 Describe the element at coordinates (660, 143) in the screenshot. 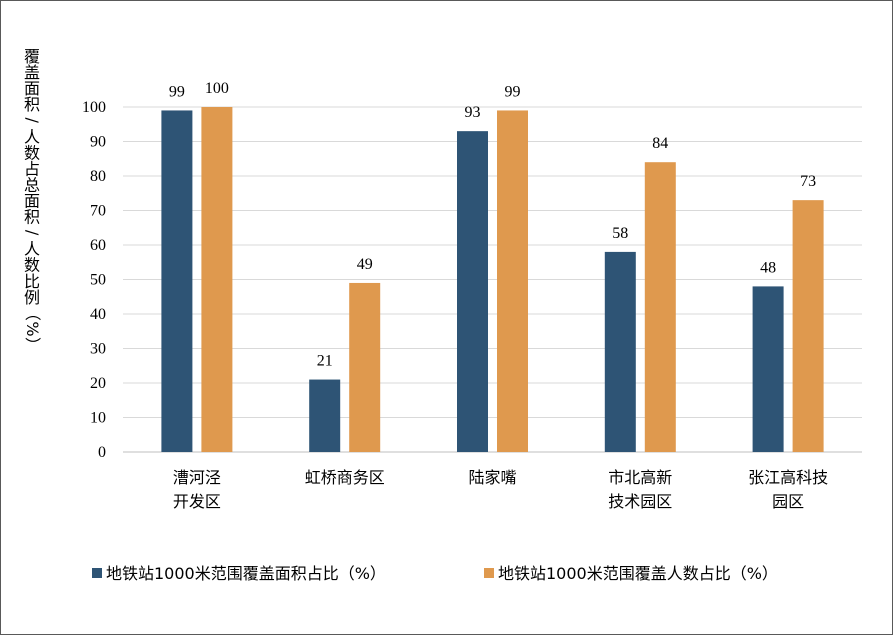

I see `data-label: 84` at that location.